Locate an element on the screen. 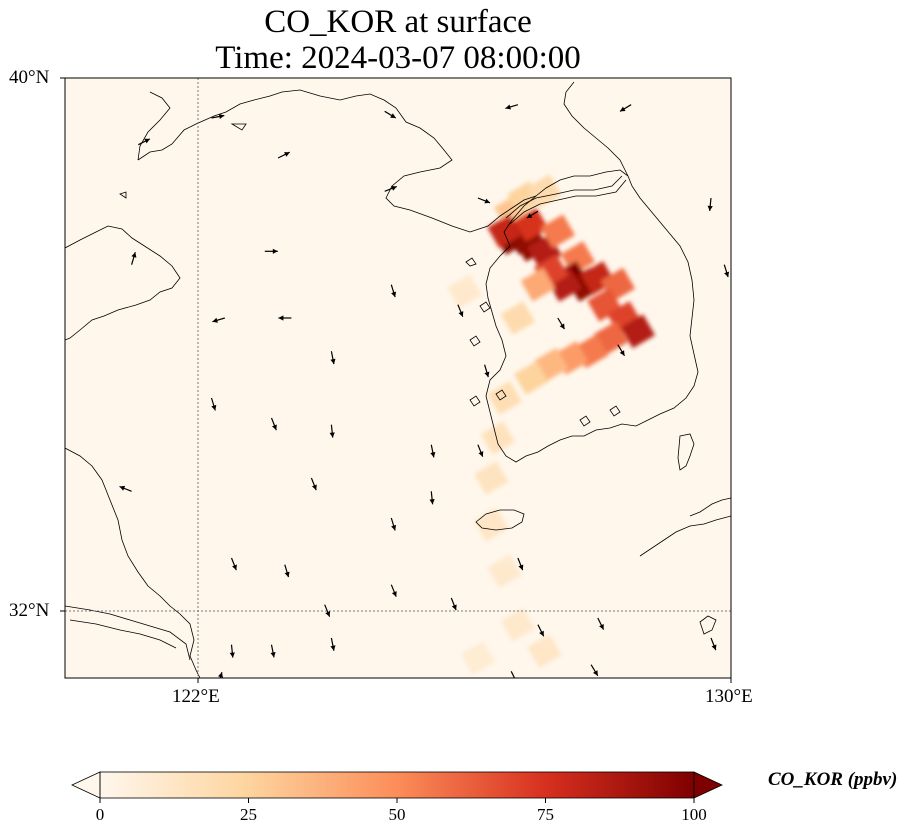  lon-tick-label: 122°E is located at coordinates (196, 696).